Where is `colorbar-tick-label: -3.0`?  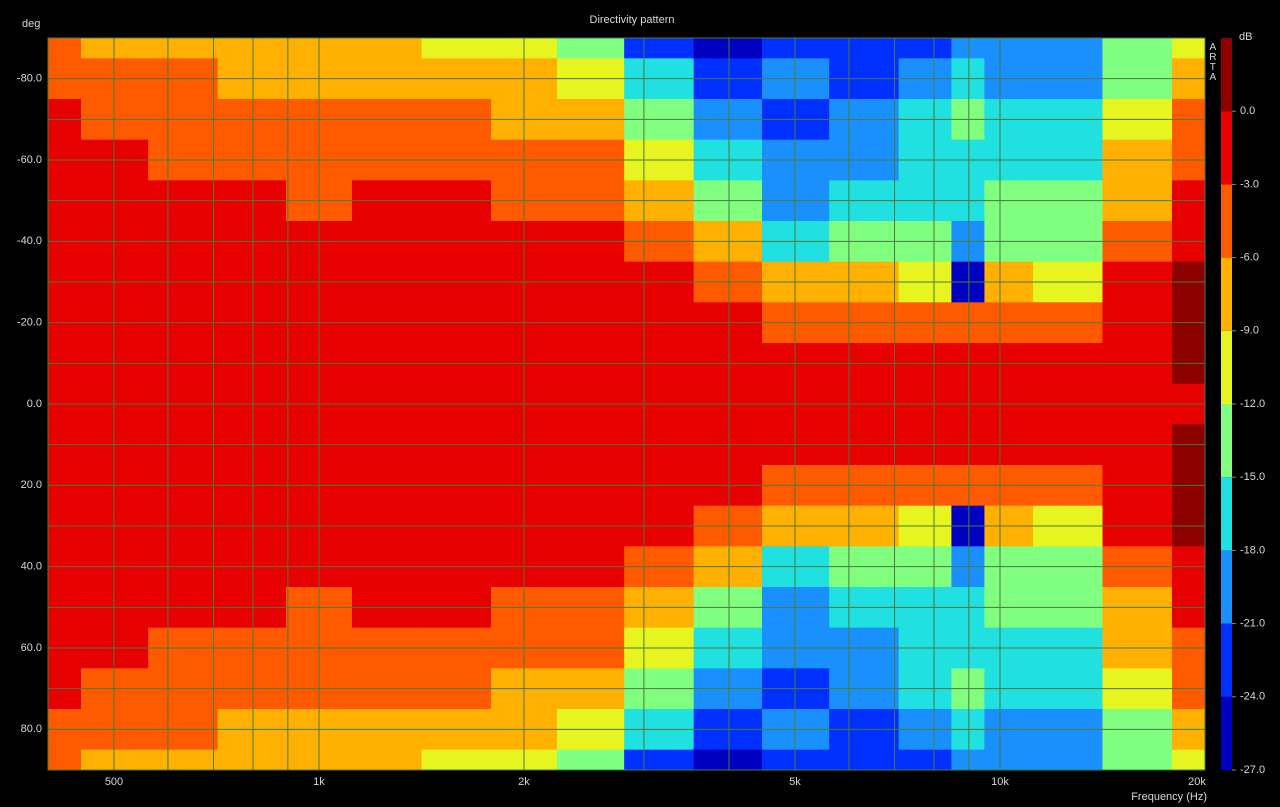
colorbar-tick-label: -3.0 is located at coordinates (1249, 184).